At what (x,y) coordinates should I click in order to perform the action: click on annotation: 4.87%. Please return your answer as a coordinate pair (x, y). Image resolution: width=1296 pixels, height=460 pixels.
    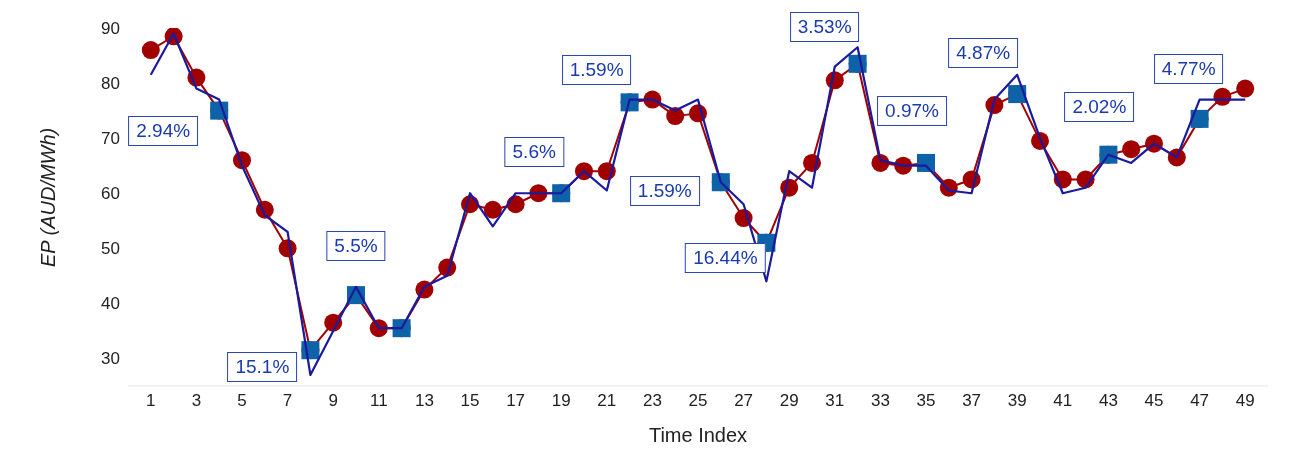
    Looking at the image, I should click on (983, 53).